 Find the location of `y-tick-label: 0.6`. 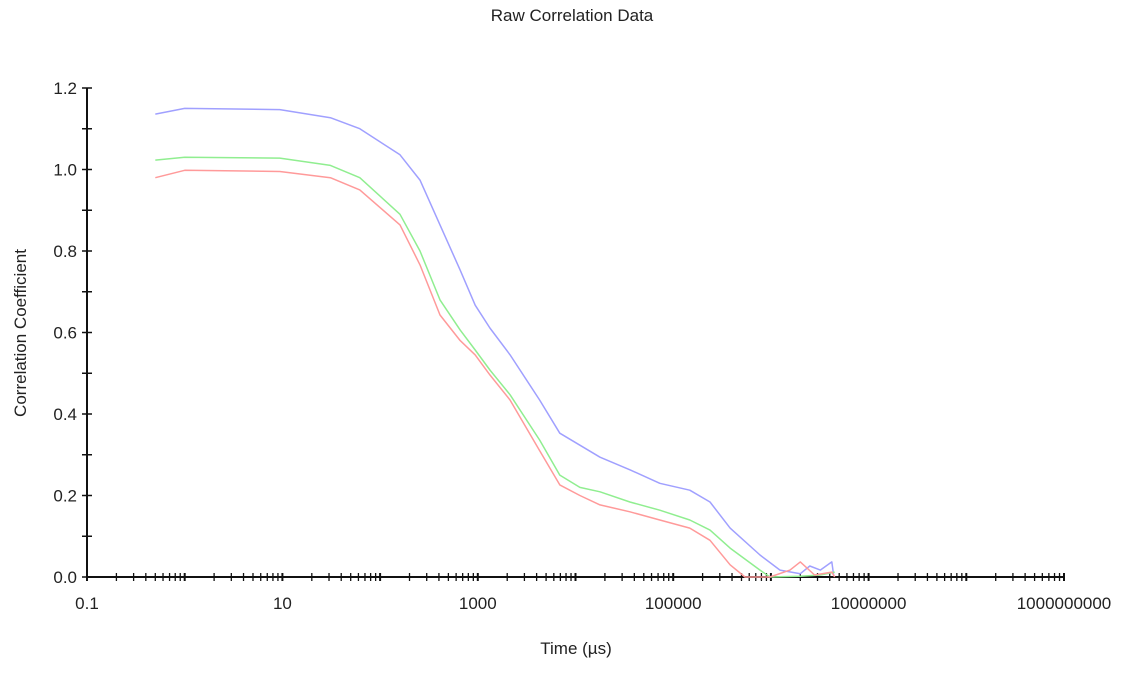

y-tick-label: 0.6 is located at coordinates (65, 333).